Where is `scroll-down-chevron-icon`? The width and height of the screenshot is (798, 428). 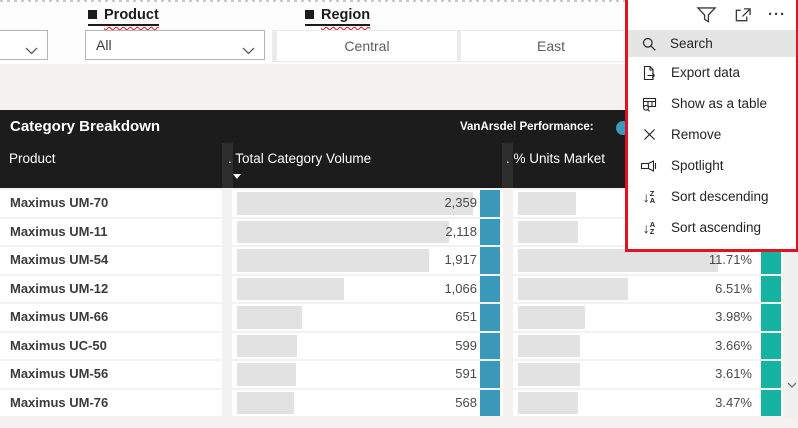 scroll-down-chevron-icon is located at coordinates (792, 385).